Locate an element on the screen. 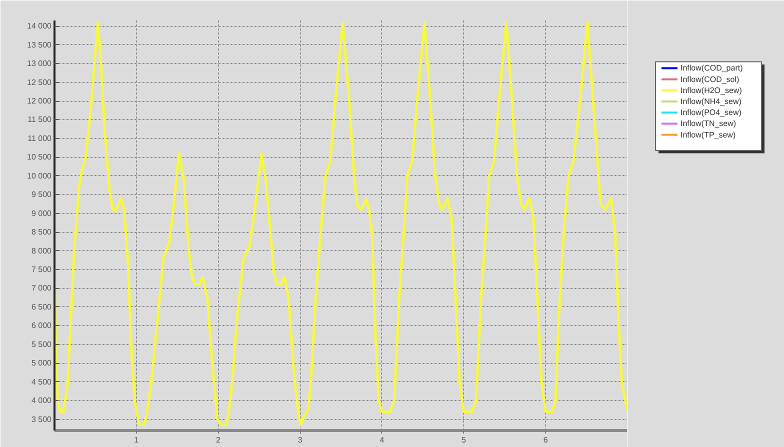 Image resolution: width=784 pixels, height=447 pixels. y-tick-label: 5 500 is located at coordinates (41, 344).